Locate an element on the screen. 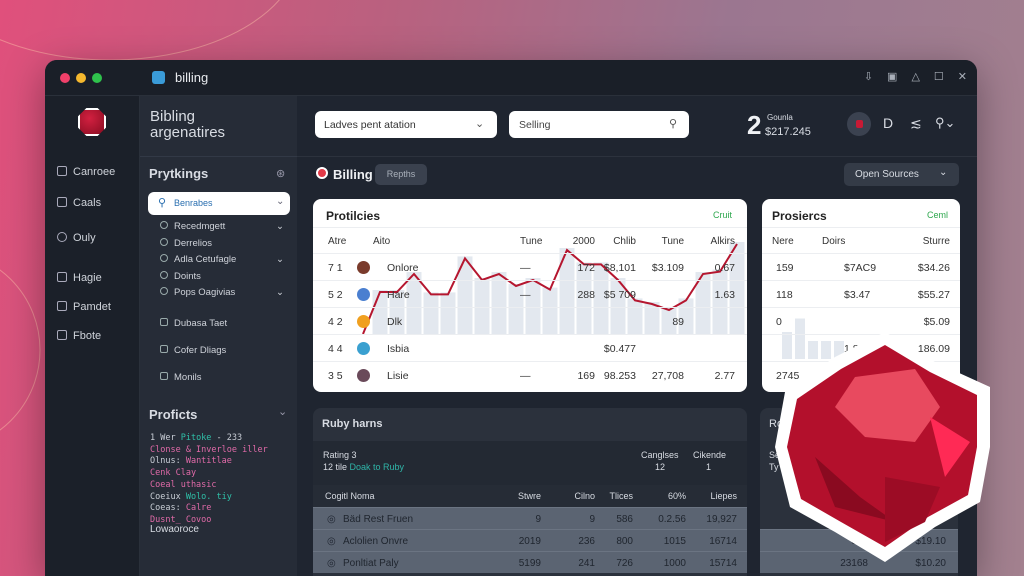 This screenshot has height=576, width=1024. sidebar-item: Dubasa Taet is located at coordinates (193, 323).